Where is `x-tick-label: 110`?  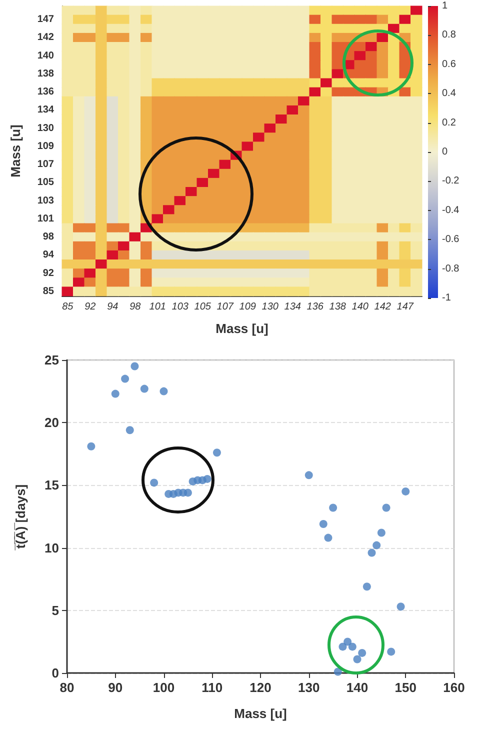
x-tick-label: 110 is located at coordinates (212, 687).